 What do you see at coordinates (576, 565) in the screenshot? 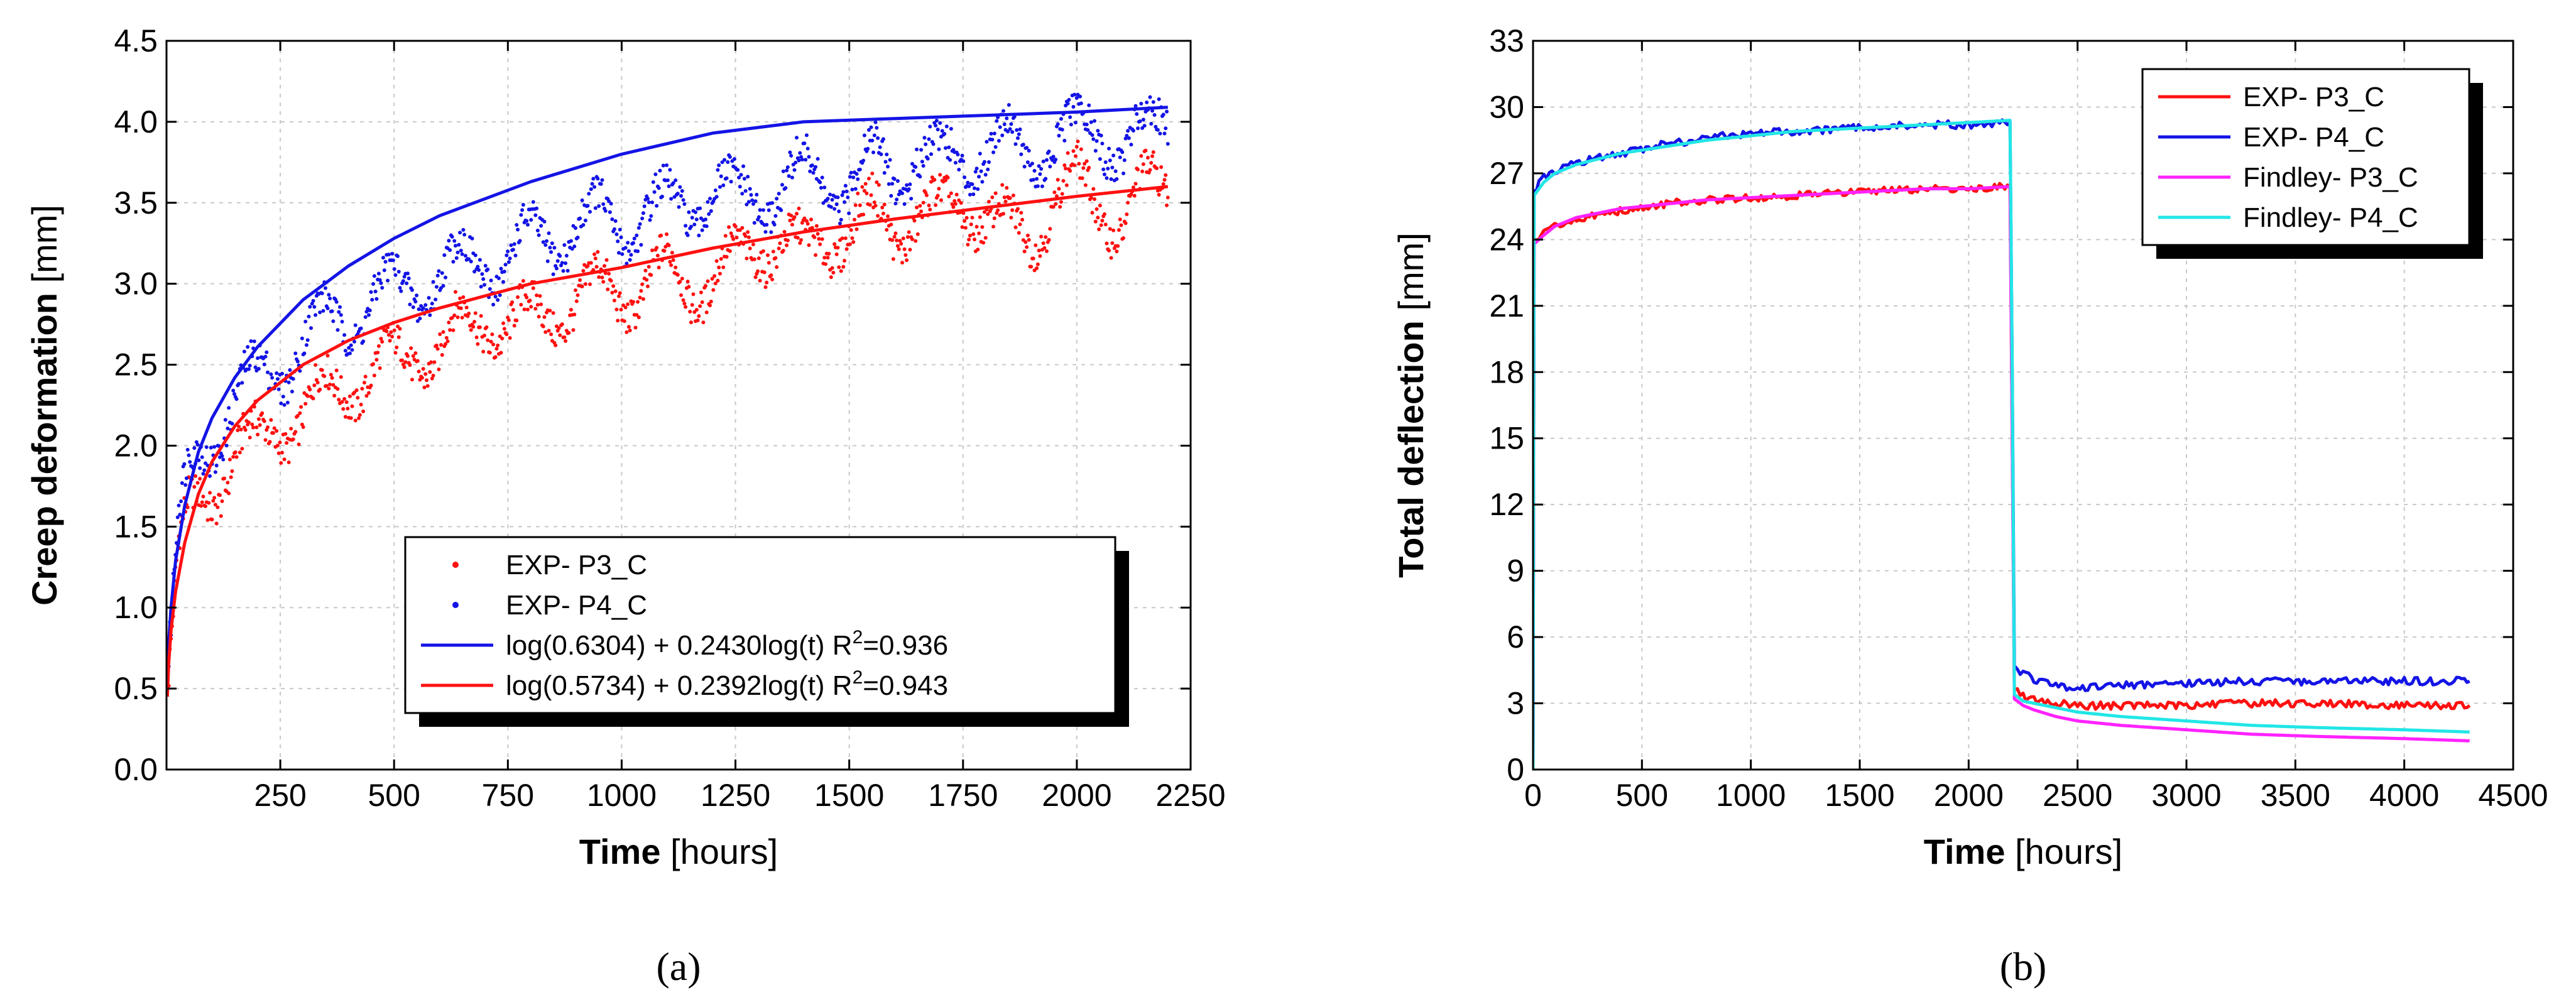
I see `legend-label-main: EXP- P3_C` at bounding box center [576, 565].